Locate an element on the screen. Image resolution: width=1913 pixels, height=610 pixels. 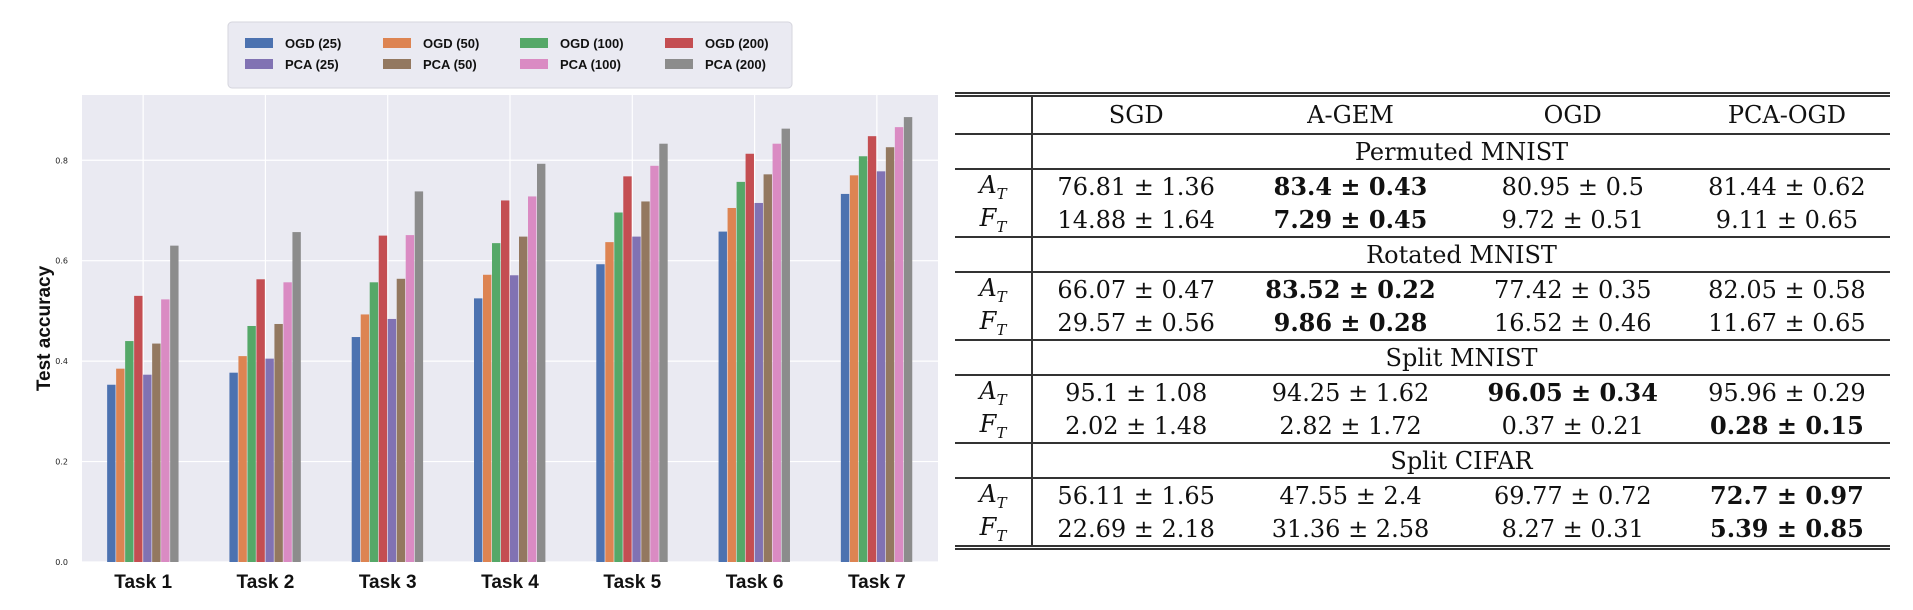
x-tick-label: Task 7 is located at coordinates (877, 582).